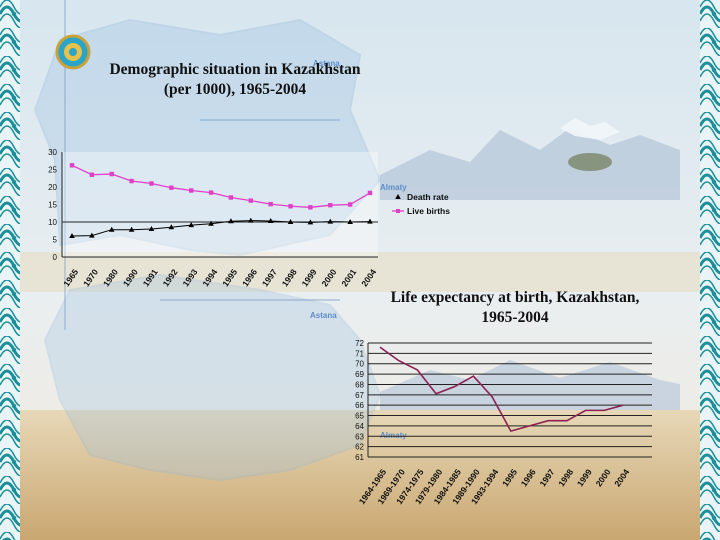 The image size is (720, 540). I want to click on chart2-life-expectancy-line, so click(501, 389).